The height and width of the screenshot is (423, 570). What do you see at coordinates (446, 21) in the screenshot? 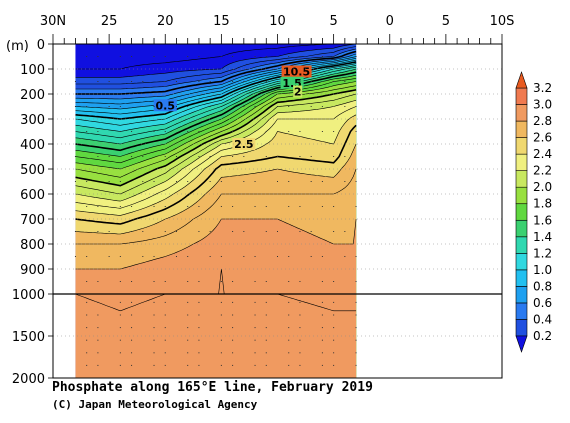
I see `x-tick-label-7: 5` at bounding box center [446, 21].